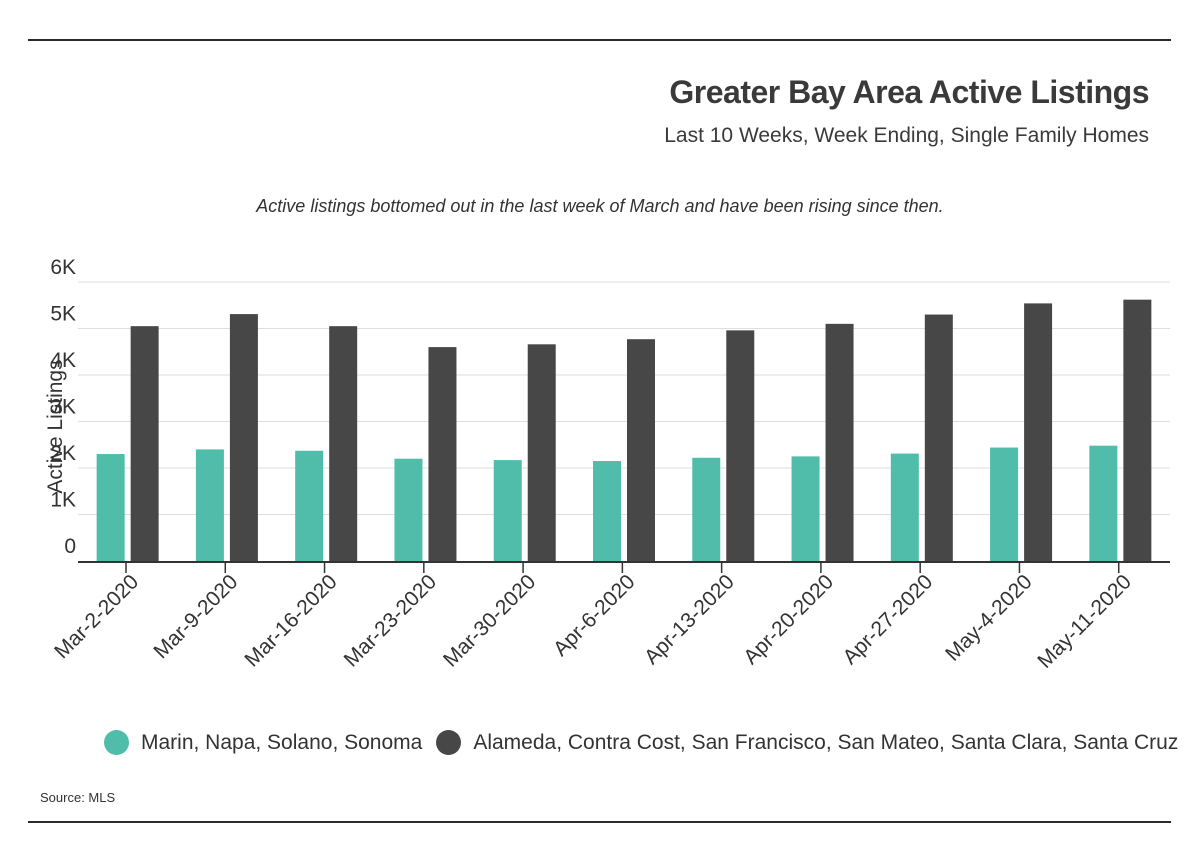 This screenshot has width=1200, height=863. I want to click on y-tick-label: 3K, so click(63, 407).